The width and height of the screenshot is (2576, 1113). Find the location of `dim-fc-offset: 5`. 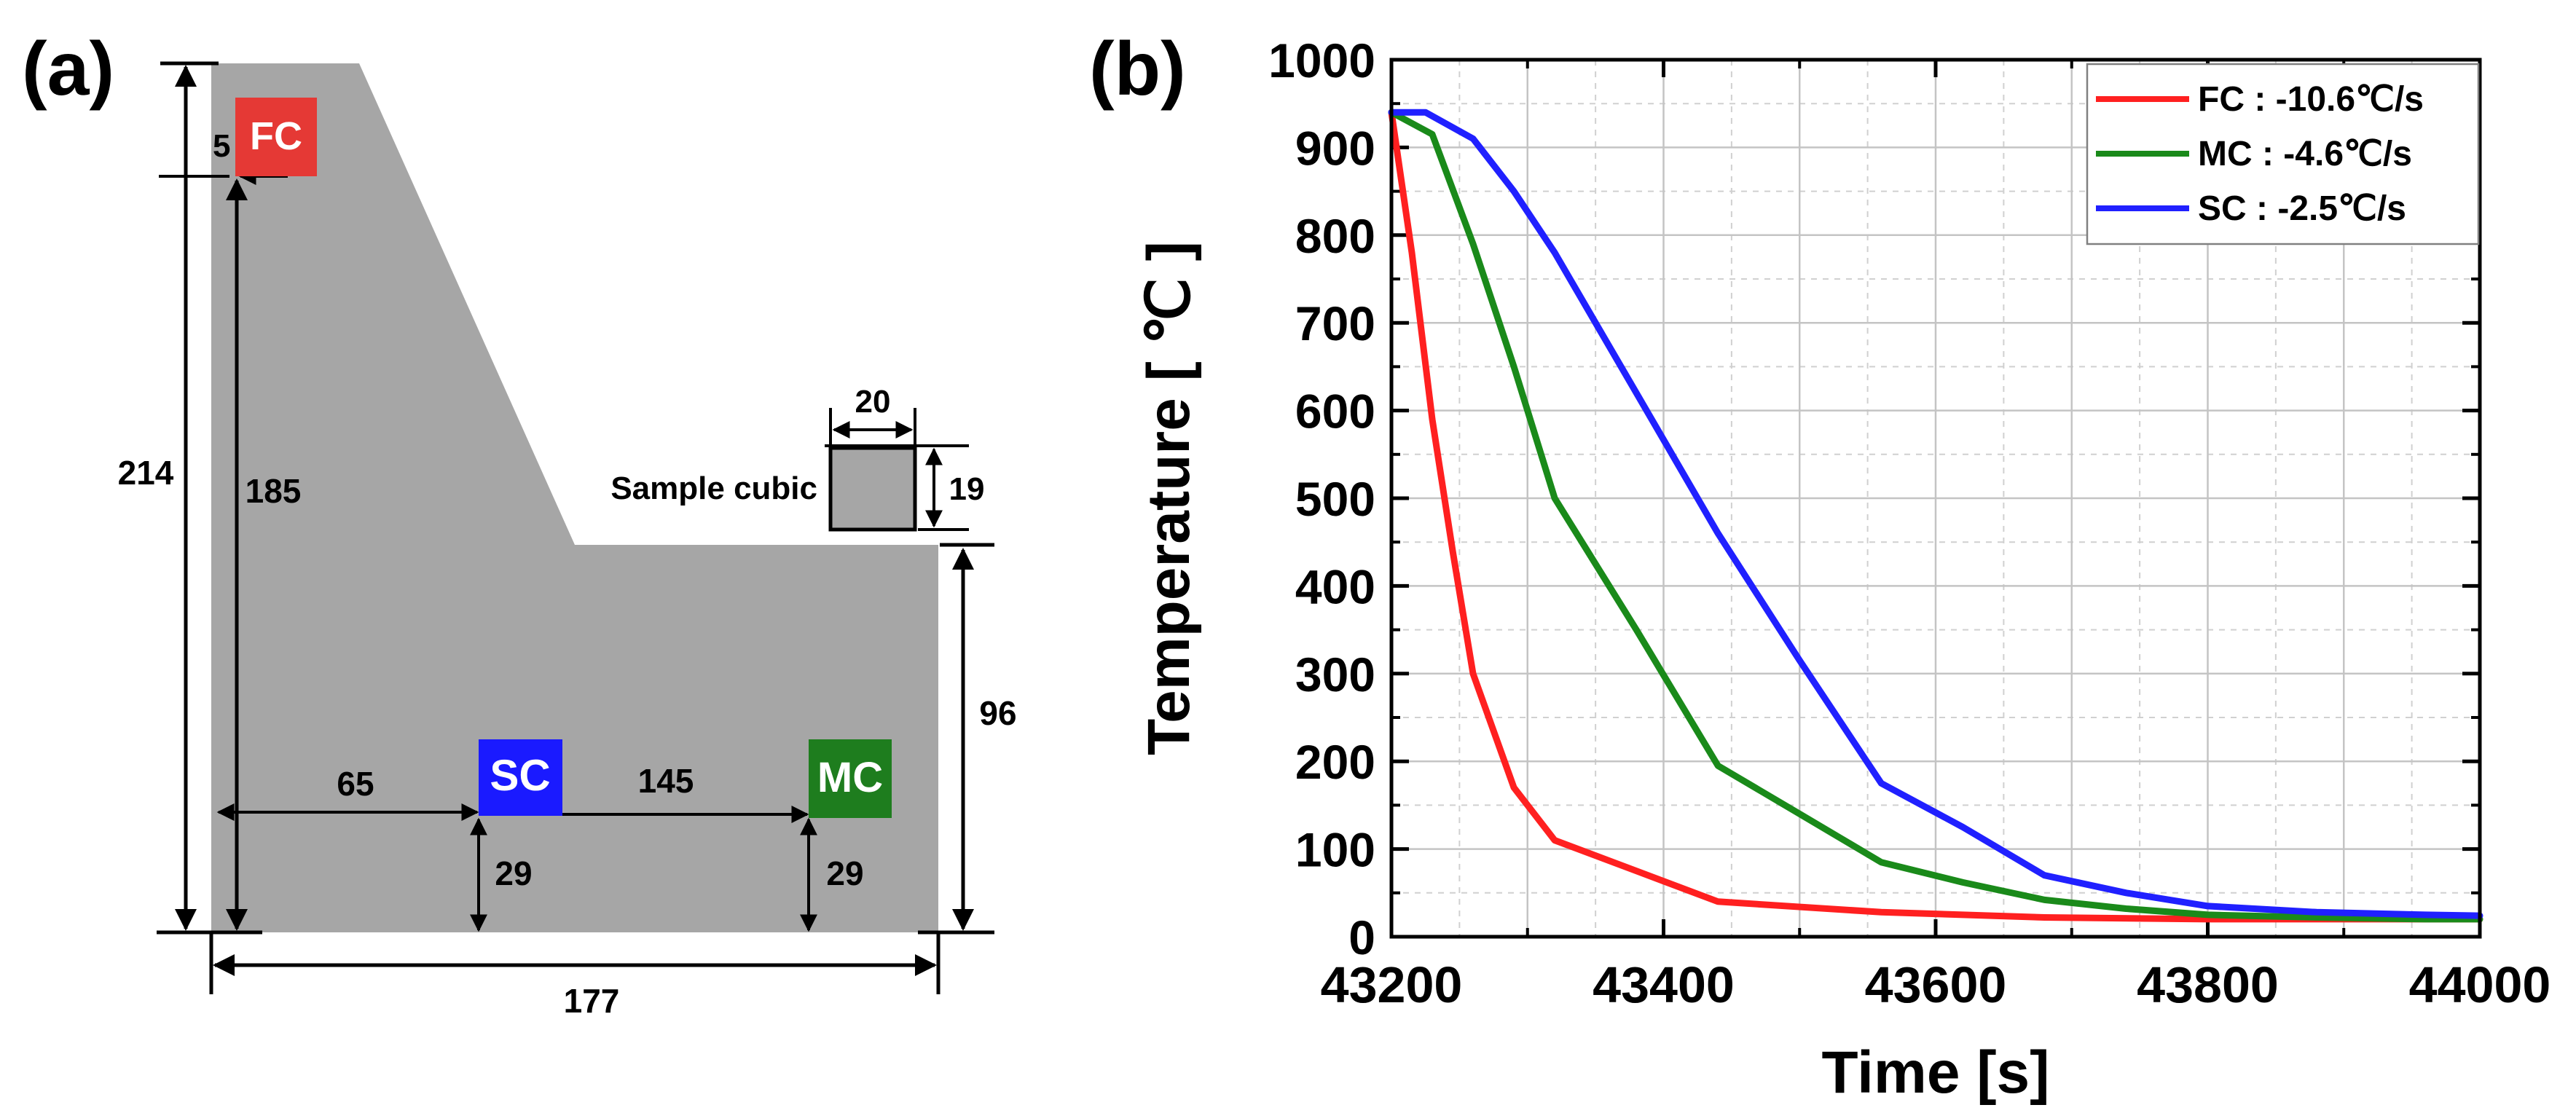

dim-fc-offset: 5 is located at coordinates (221, 146).